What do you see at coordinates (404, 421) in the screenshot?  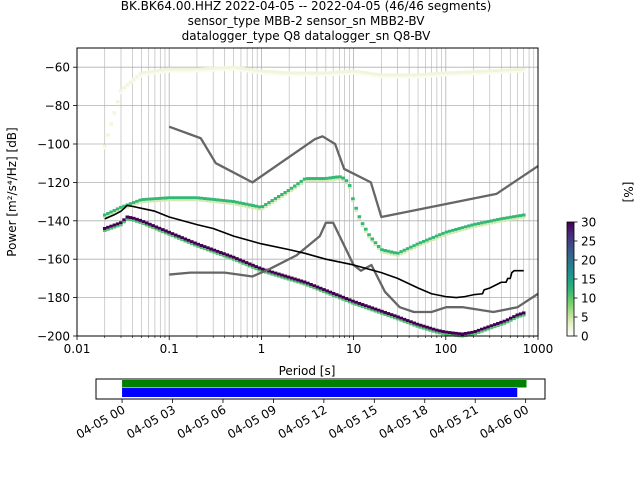 I see `timeline-tick-label: 04-05 18` at bounding box center [404, 421].